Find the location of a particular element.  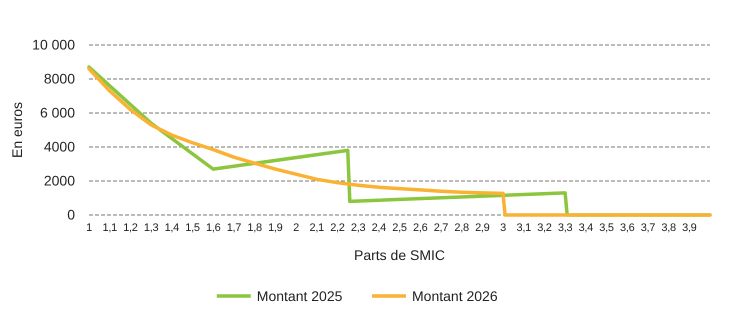

x-tick-label: 1,1 is located at coordinates (110, 228).